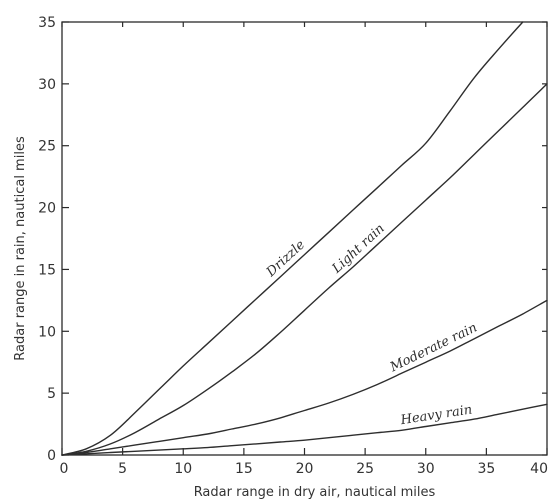 The width and height of the screenshot is (560, 502). I want to click on y-tick-label: 15, so click(47, 270).